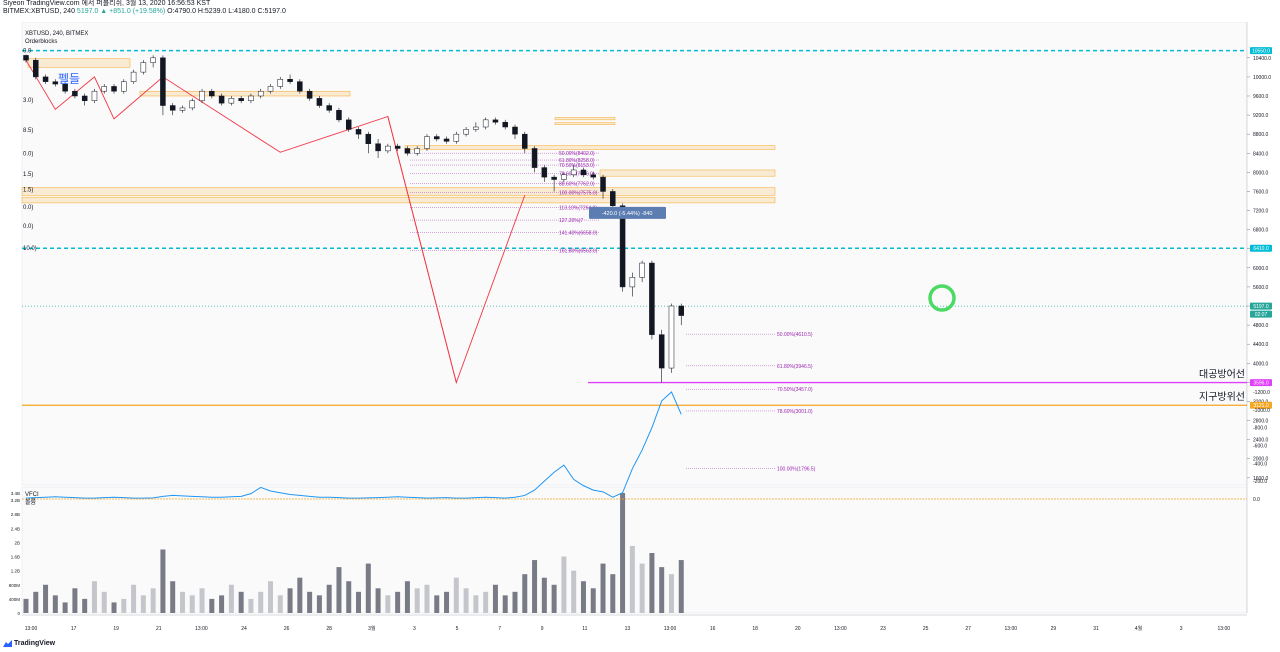 The width and height of the screenshot is (1280, 652). Describe the element at coordinates (28, 131) in the screenshot. I see `left-level-label: 8.5)` at that location.